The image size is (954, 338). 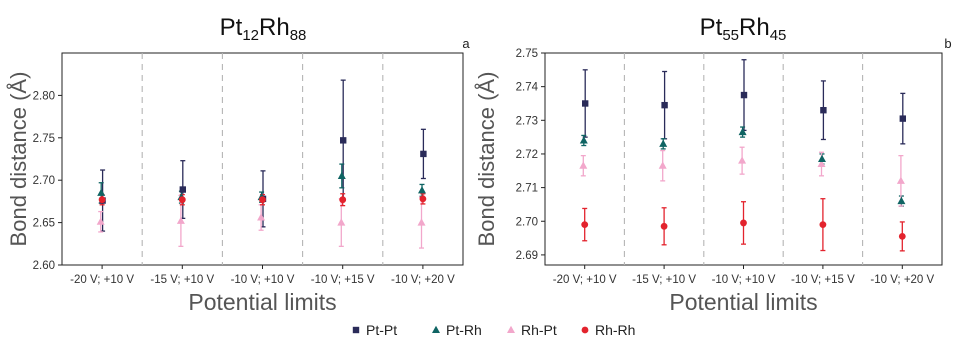 I want to click on y-tick-label: 2.74, so click(x=527, y=88).